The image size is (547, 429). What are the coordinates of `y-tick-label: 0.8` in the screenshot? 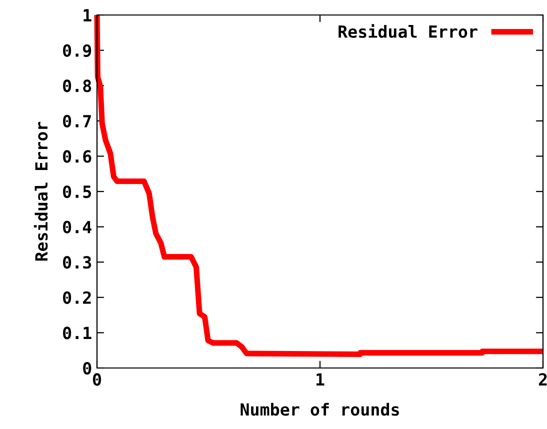 It's located at (77, 86).